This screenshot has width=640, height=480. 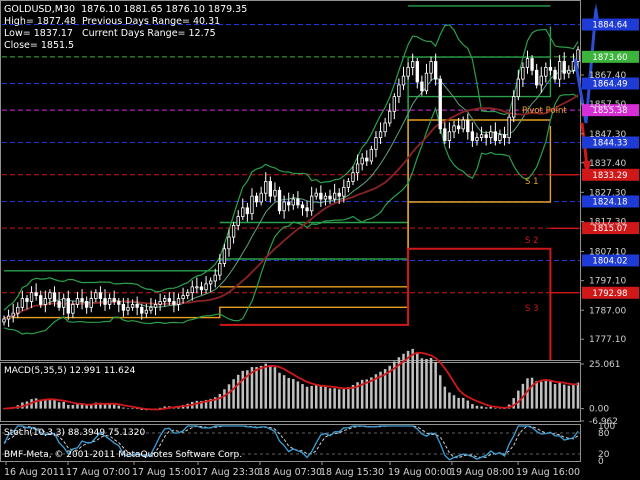 What do you see at coordinates (607, 311) in the screenshot?
I see `y-tick-label: 1787.00` at bounding box center [607, 311].